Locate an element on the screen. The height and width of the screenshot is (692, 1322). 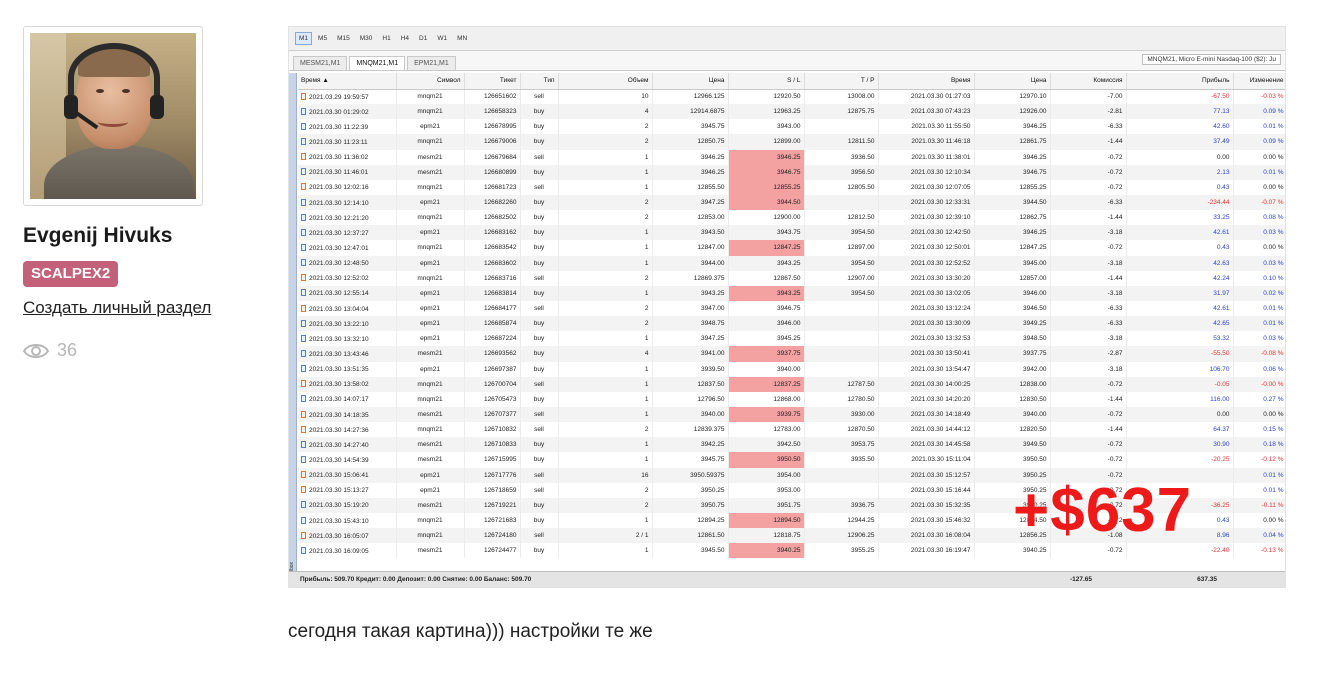
table-cell: 3940.00 is located at coordinates (690, 414).